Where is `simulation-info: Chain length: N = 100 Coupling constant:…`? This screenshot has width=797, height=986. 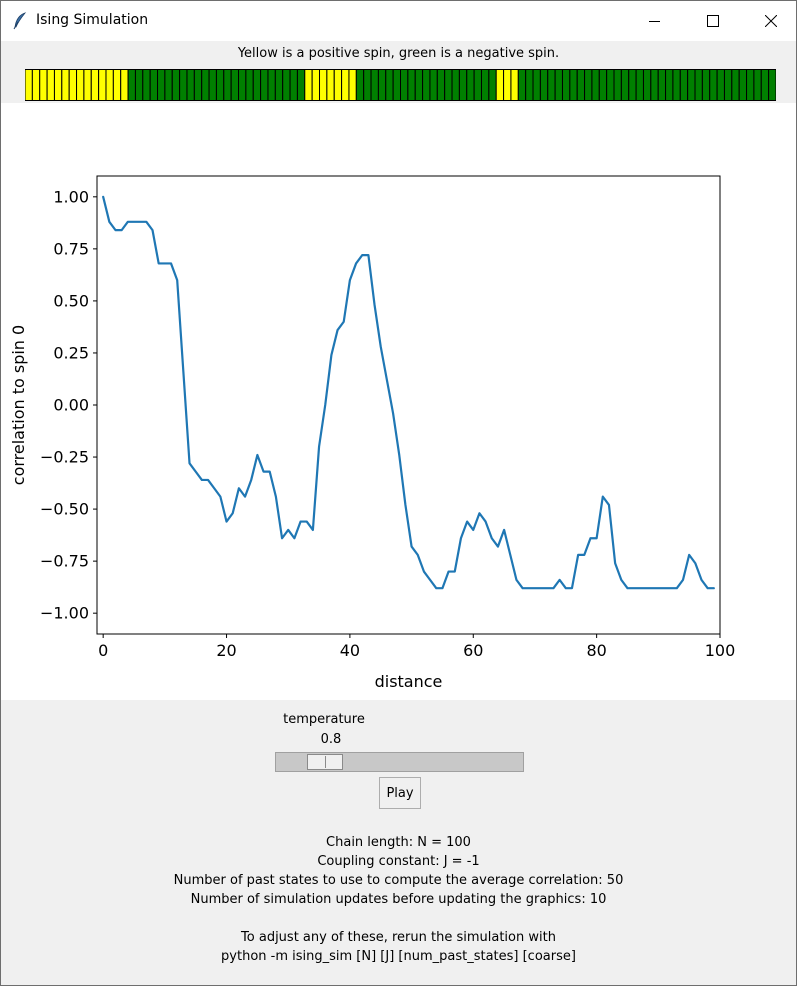
simulation-info: Chain length: N = 100 Coupling constant:… is located at coordinates (398, 899).